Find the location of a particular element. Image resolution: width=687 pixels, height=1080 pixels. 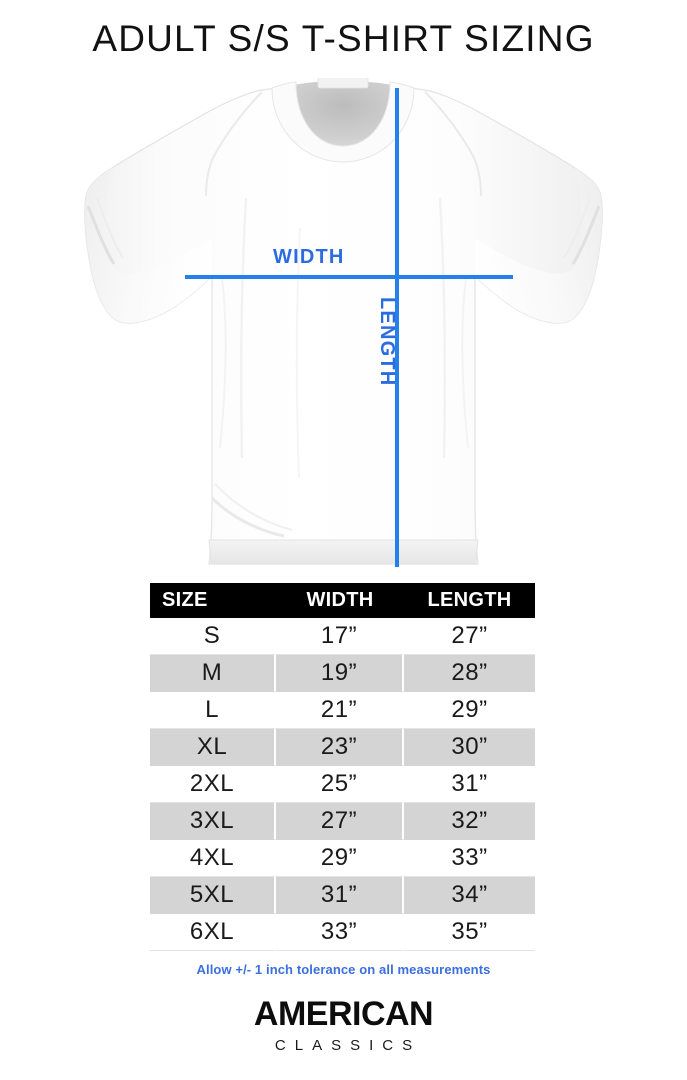

cell-width: 17” is located at coordinates (340, 636).